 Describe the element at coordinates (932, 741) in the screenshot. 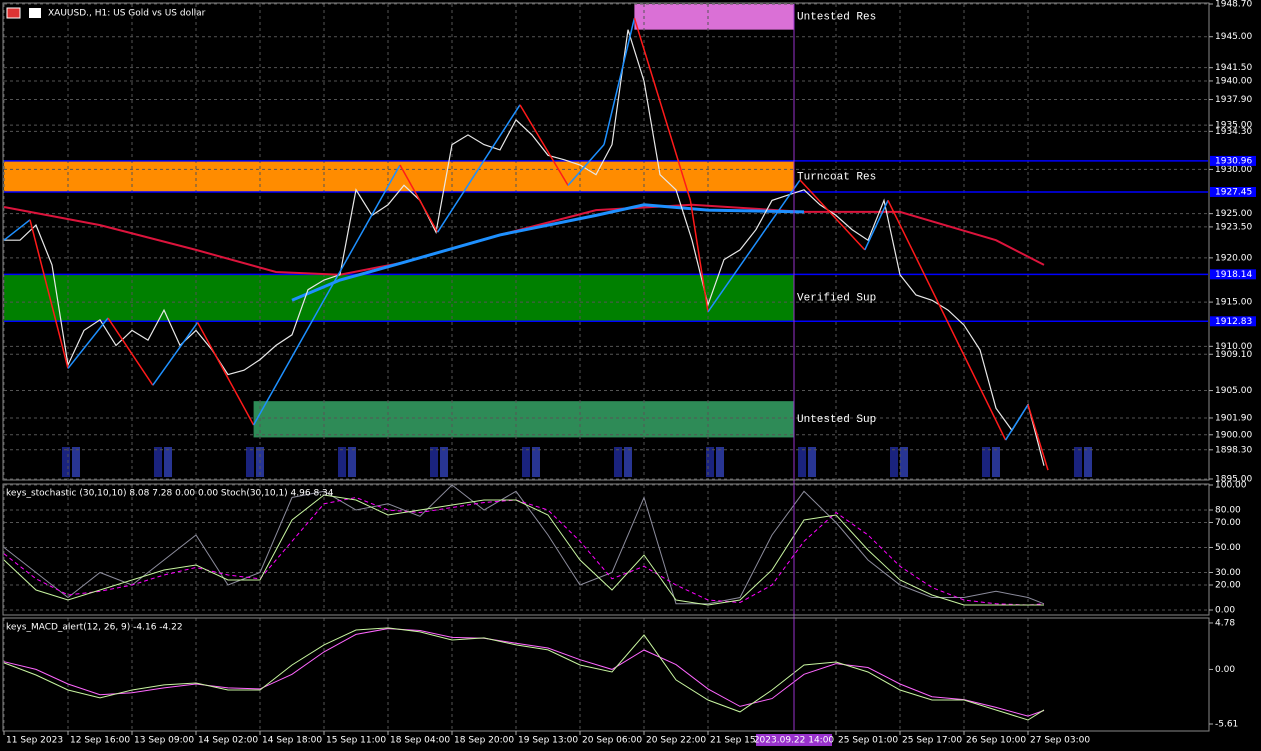

I see `x-tick-label: 25 Sep 17:00` at that location.